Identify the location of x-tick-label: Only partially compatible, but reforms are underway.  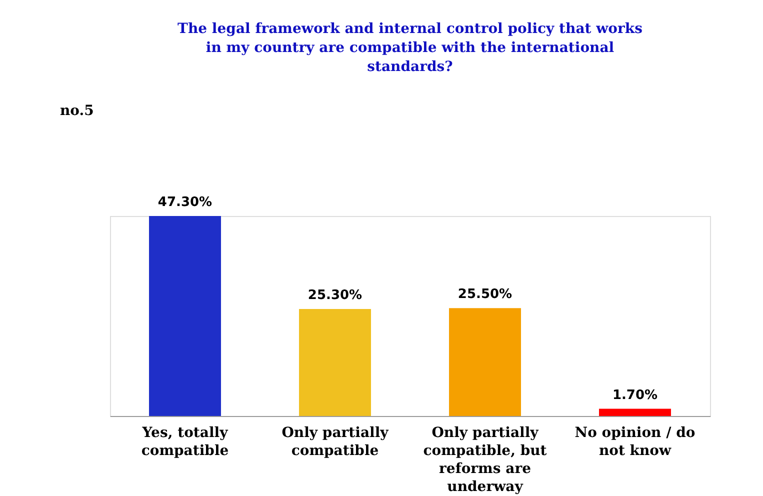
(485, 460).